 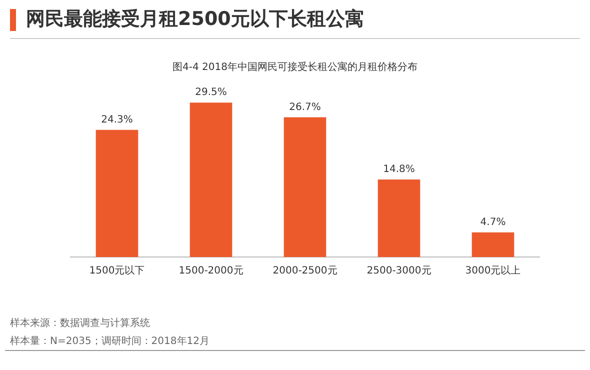 I want to click on data-label: 24.3%, so click(x=117, y=120).